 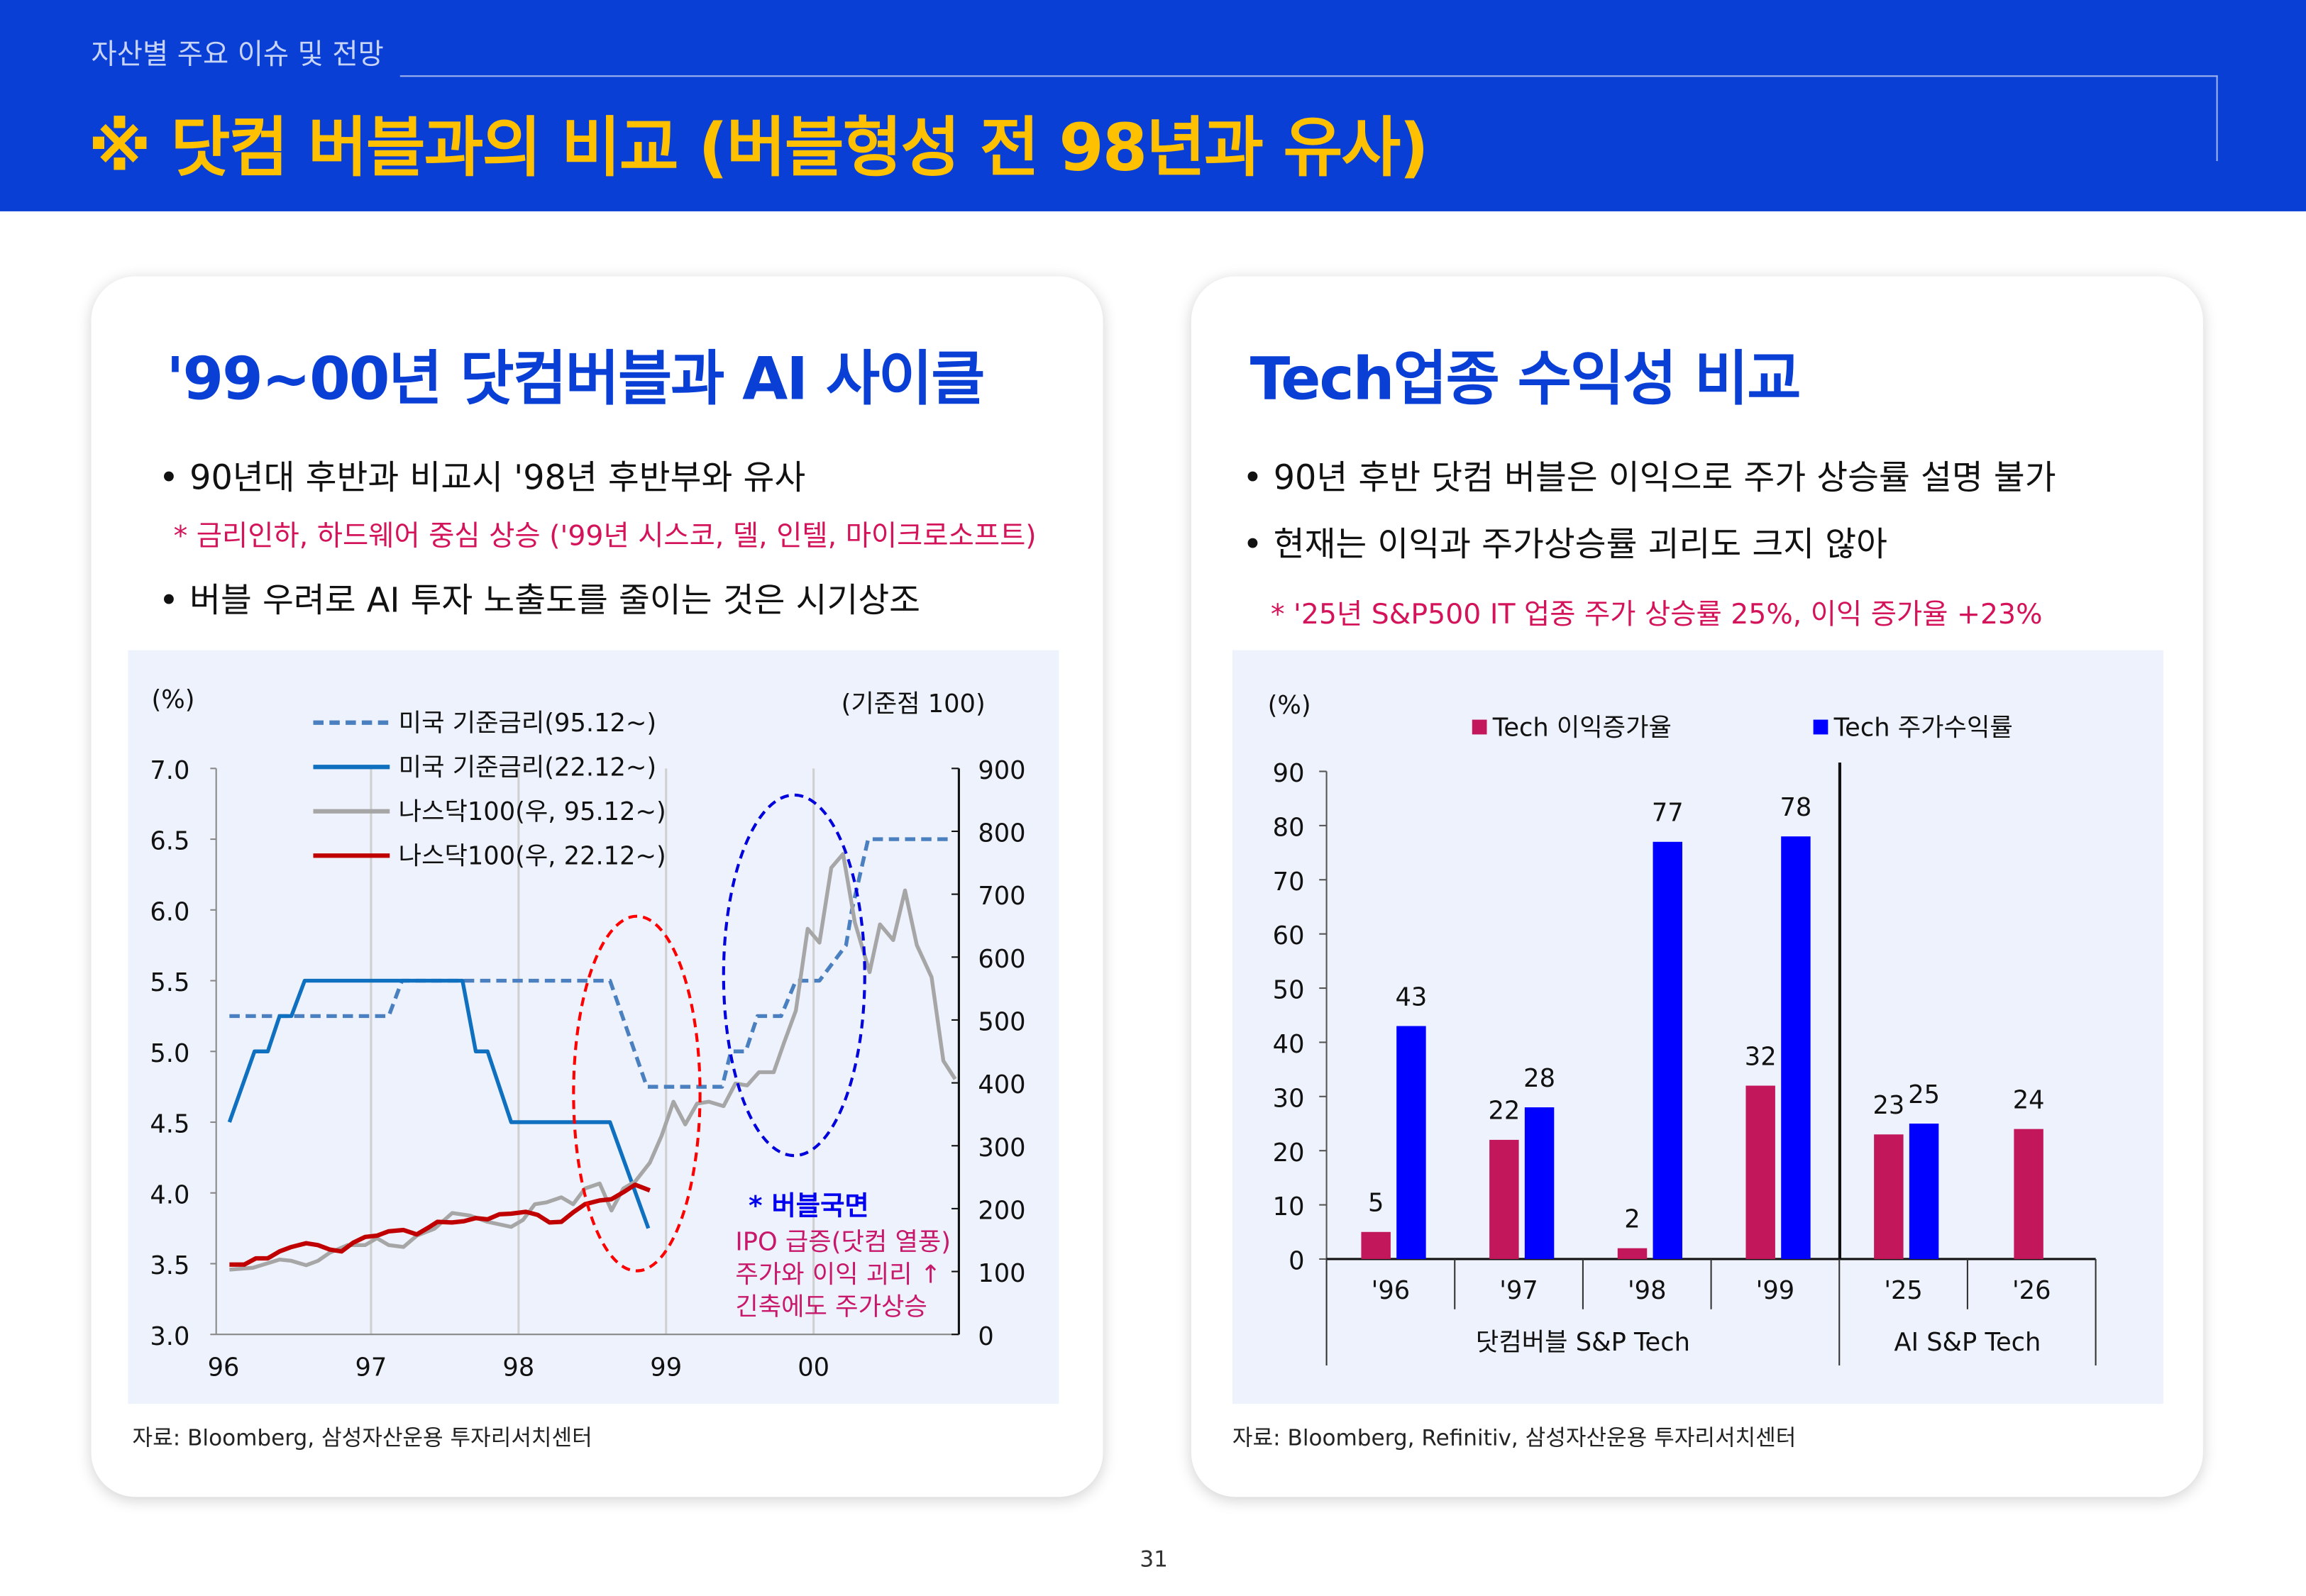 I want to click on bubble-annotation-line: 긴축에도 주가상승, so click(x=831, y=1307).